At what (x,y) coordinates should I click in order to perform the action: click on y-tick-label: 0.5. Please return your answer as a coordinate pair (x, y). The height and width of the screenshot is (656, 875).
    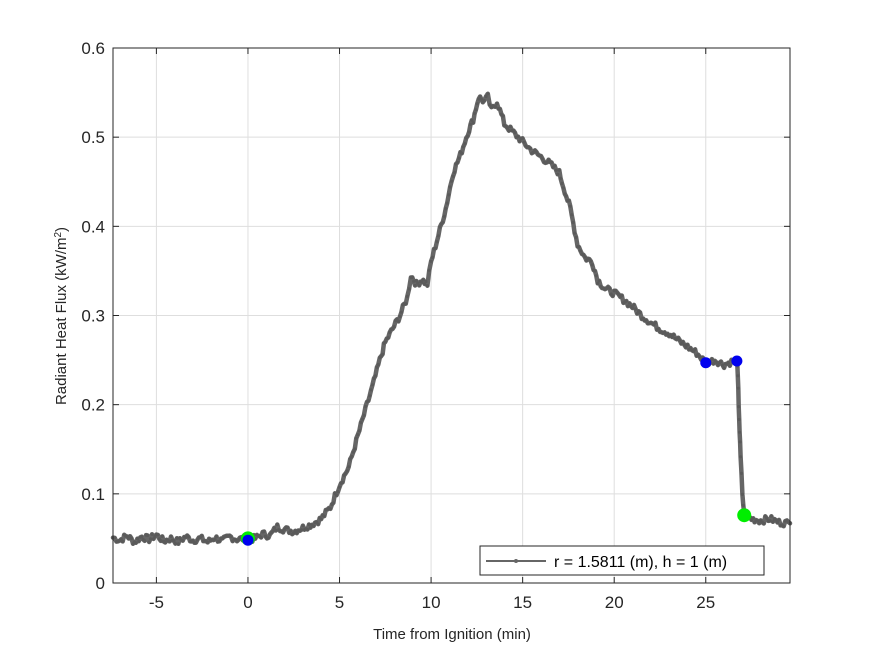
    Looking at the image, I should click on (93, 137).